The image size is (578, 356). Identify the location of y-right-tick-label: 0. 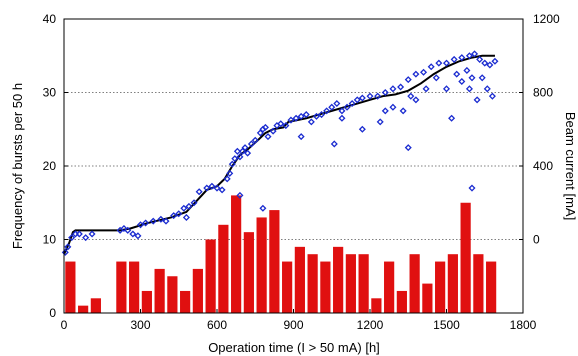
(536, 240).